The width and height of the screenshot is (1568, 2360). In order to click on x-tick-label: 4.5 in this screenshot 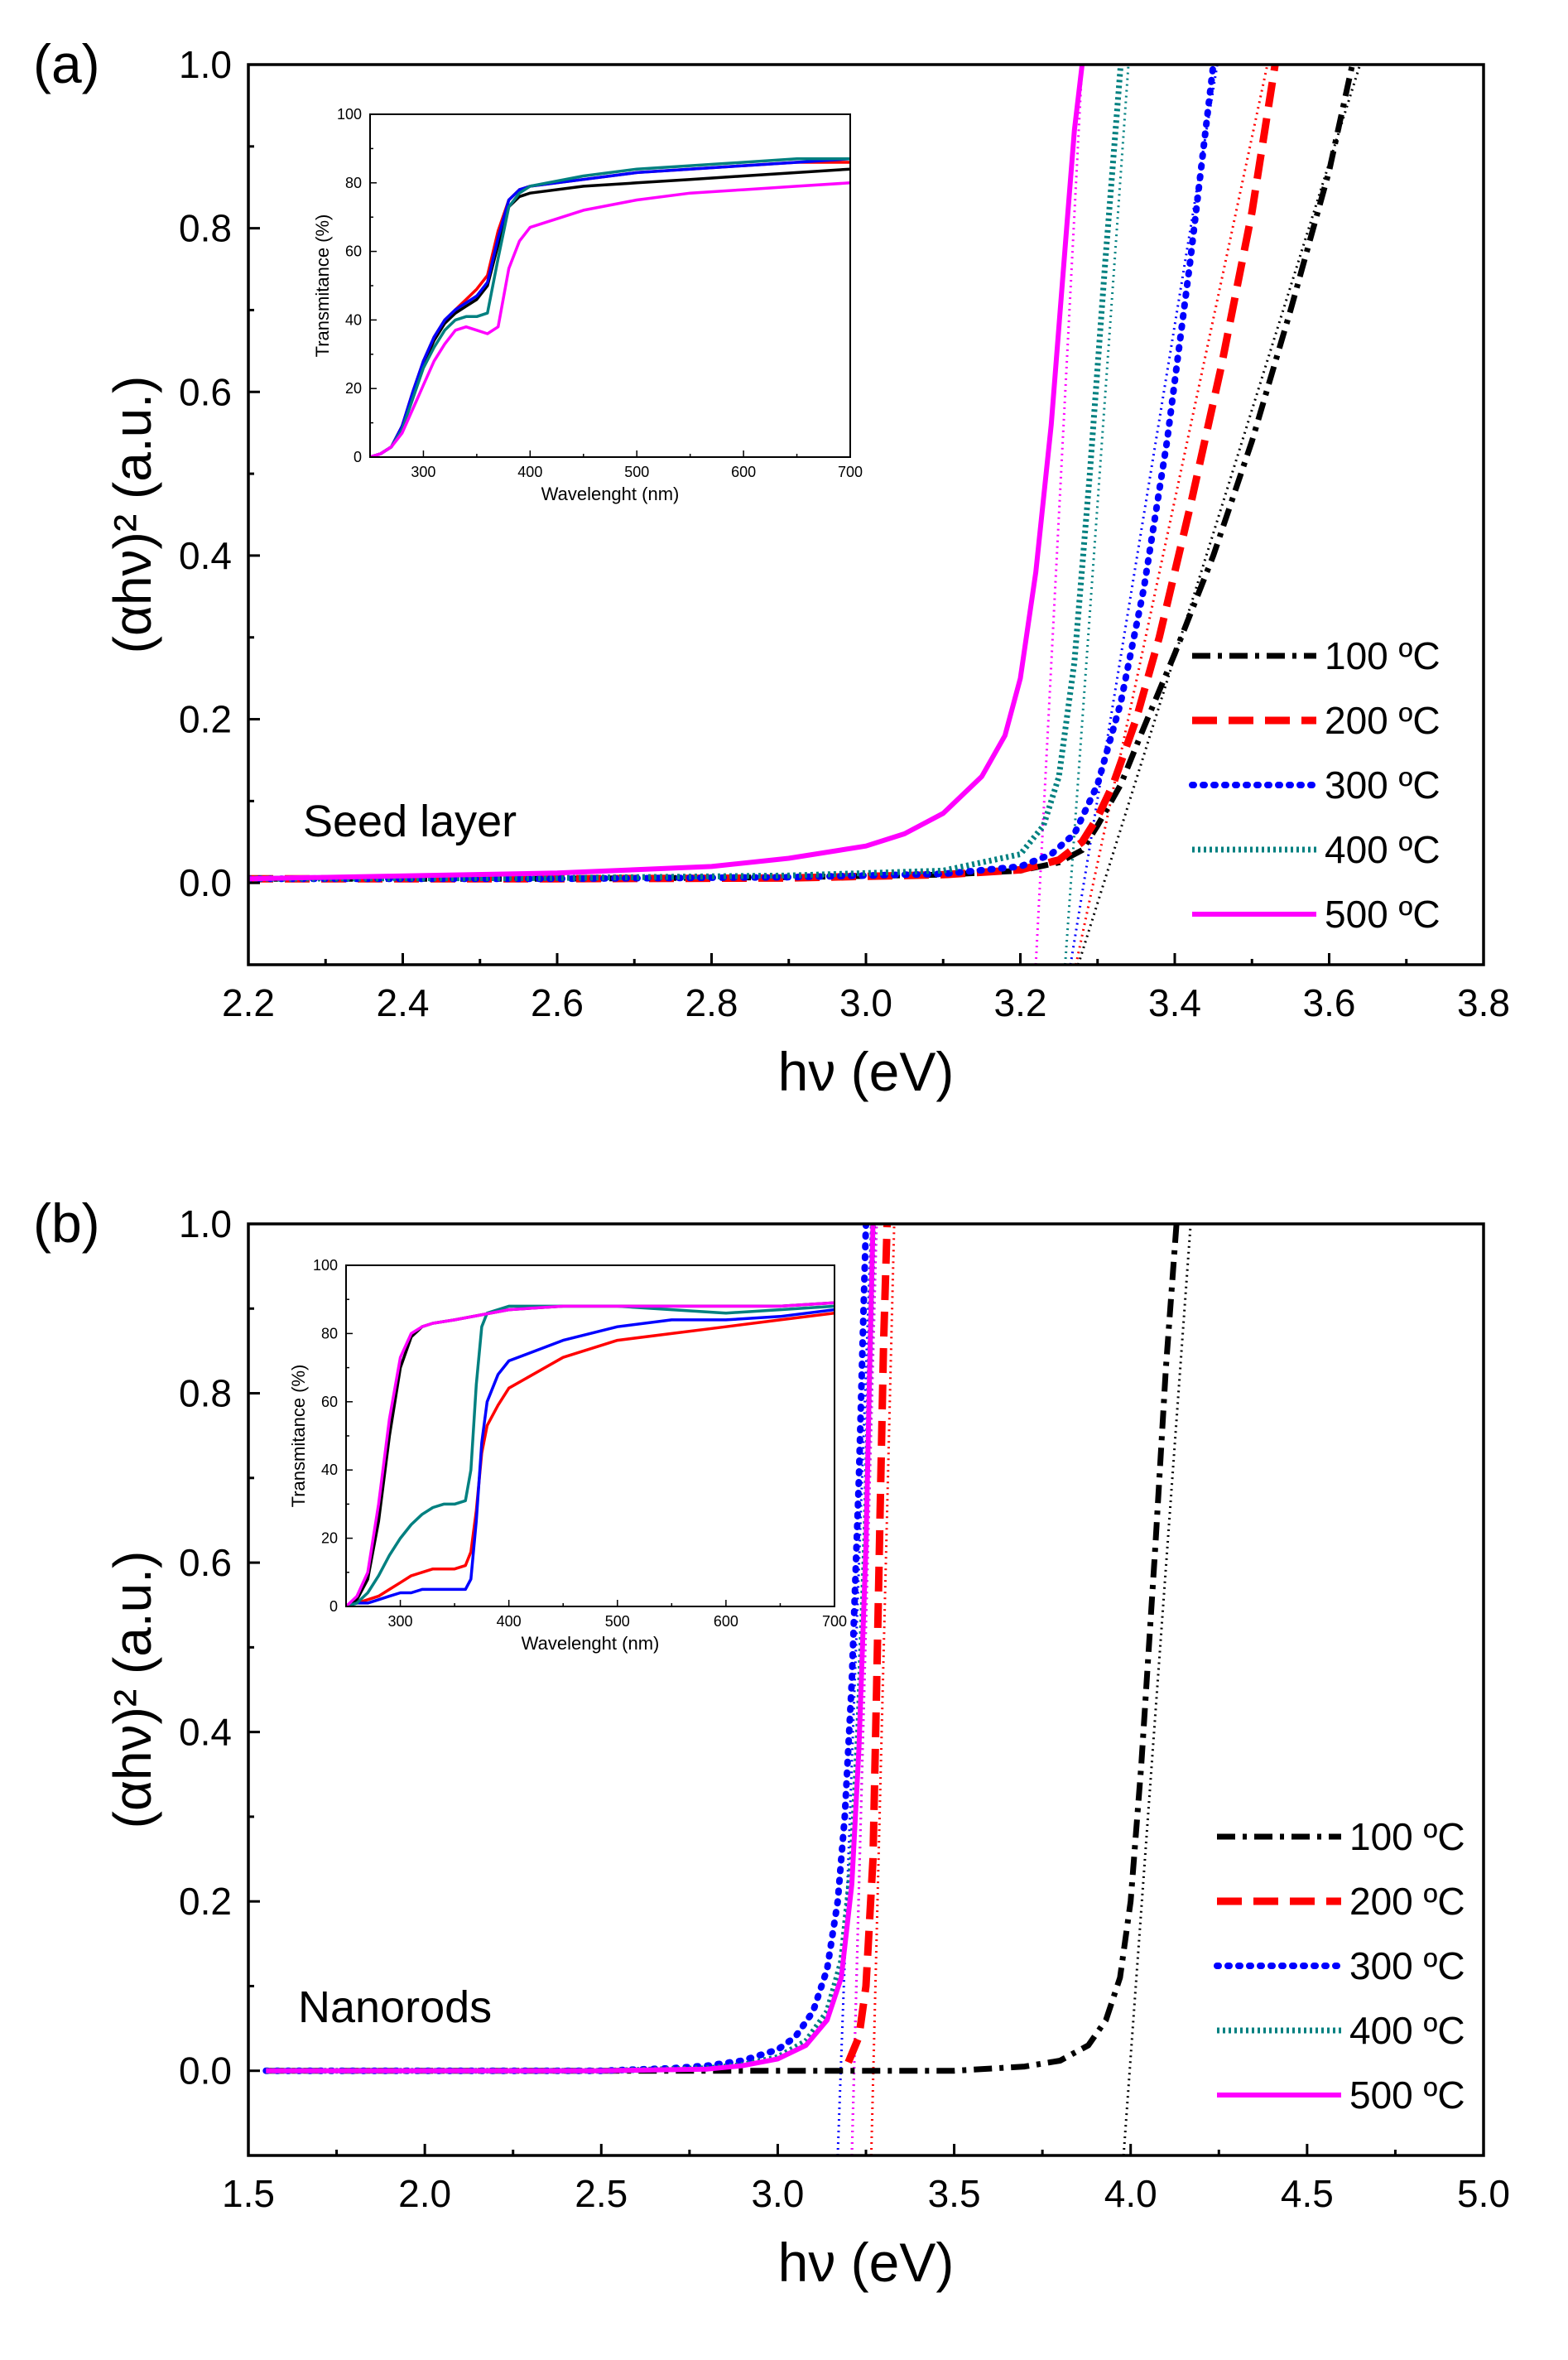, I will do `click(1307, 2193)`.